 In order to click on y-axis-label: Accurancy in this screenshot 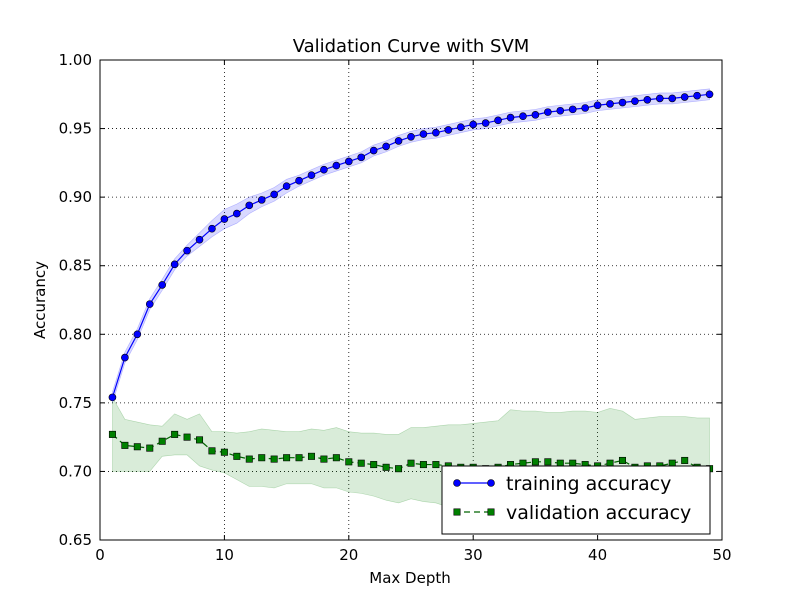, I will do `click(40, 300)`.